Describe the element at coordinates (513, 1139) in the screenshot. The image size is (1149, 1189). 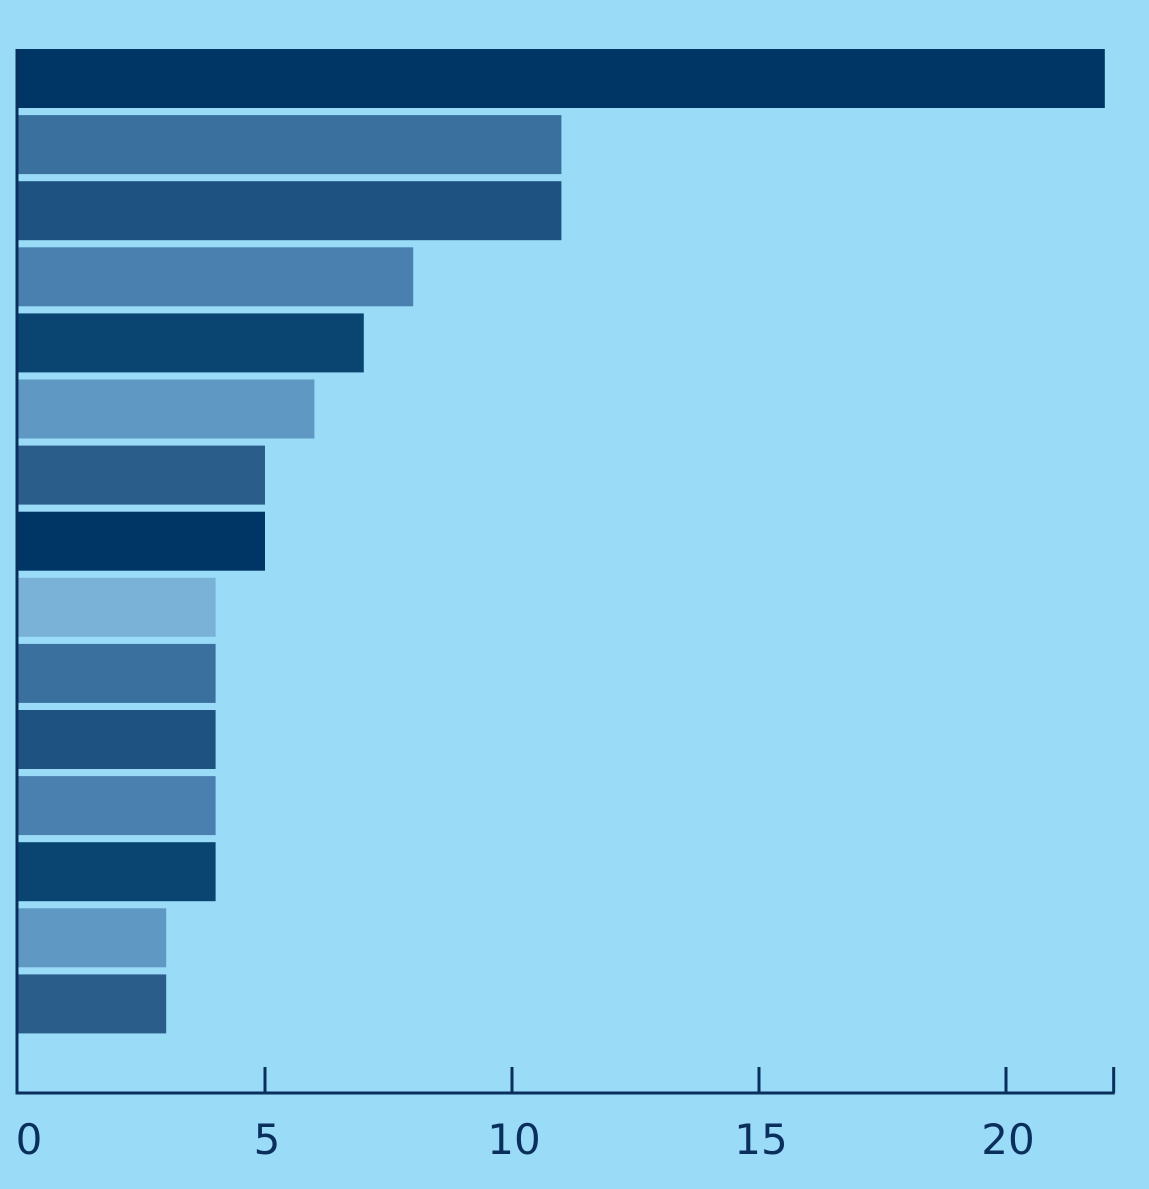
I see `x-tick-label: 10` at that location.